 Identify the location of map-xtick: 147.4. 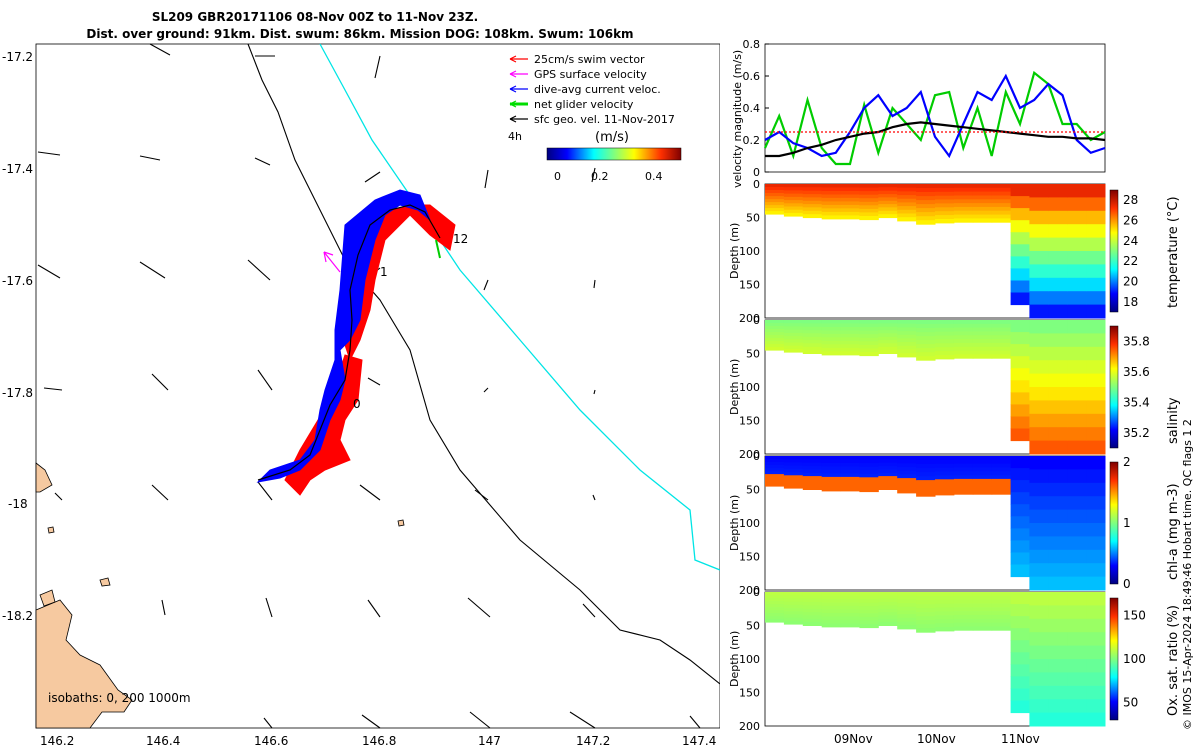
(699, 741).